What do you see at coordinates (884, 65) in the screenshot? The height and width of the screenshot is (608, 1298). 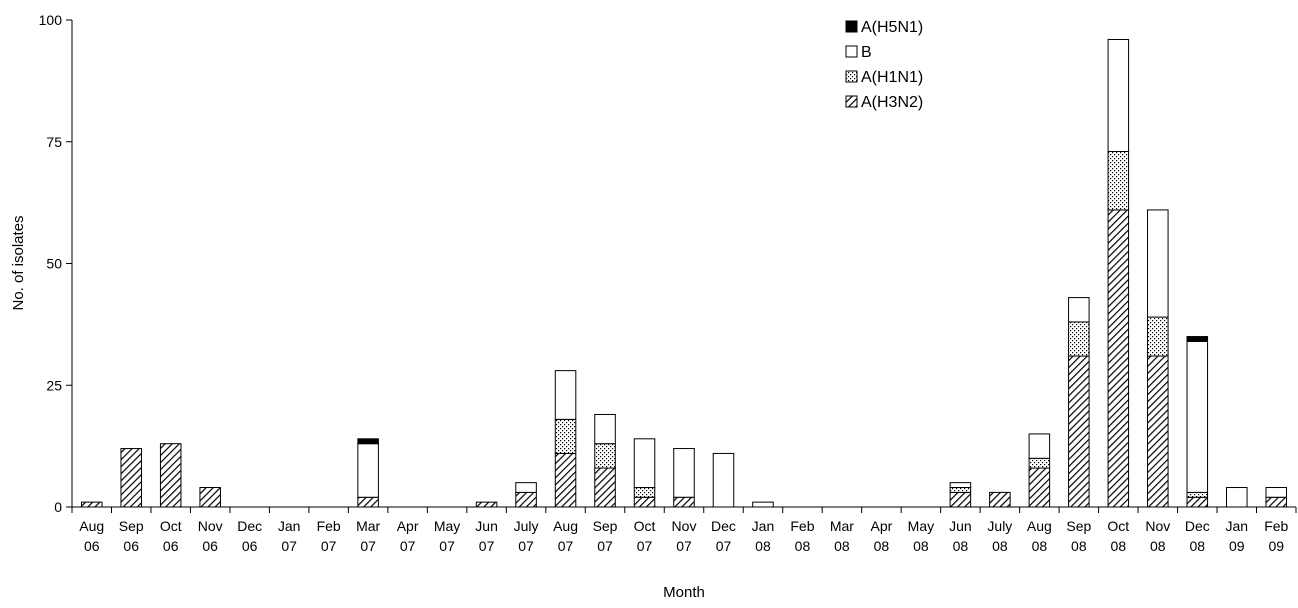 I see `legend: A(H5N1) B A(H1N1) A(H3N2)` at bounding box center [884, 65].